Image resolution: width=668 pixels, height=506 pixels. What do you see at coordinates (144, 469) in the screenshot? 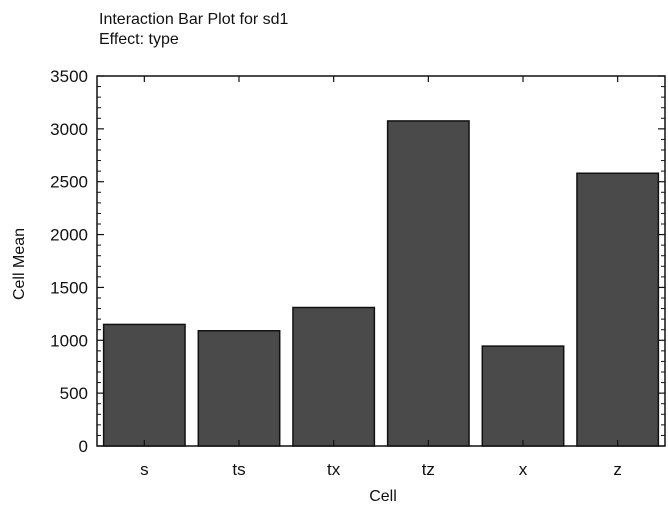
I see `x-tick-label: s` at bounding box center [144, 469].